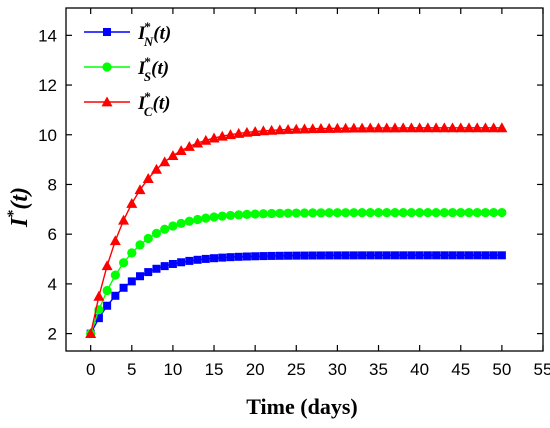  Describe the element at coordinates (20, 222) in the screenshot. I see `y-axis-title-base: I` at that location.